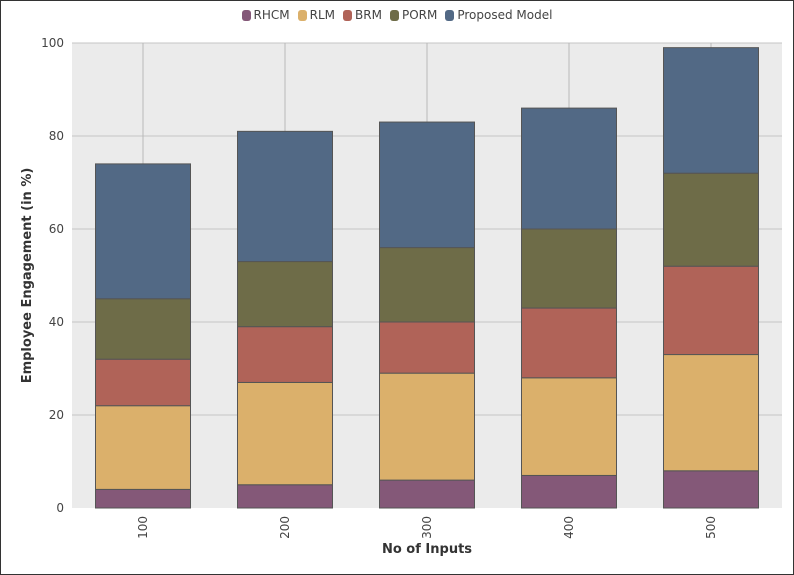  Describe the element at coordinates (450, 15) in the screenshot. I see `legend-swatch-proposed-model` at that location.